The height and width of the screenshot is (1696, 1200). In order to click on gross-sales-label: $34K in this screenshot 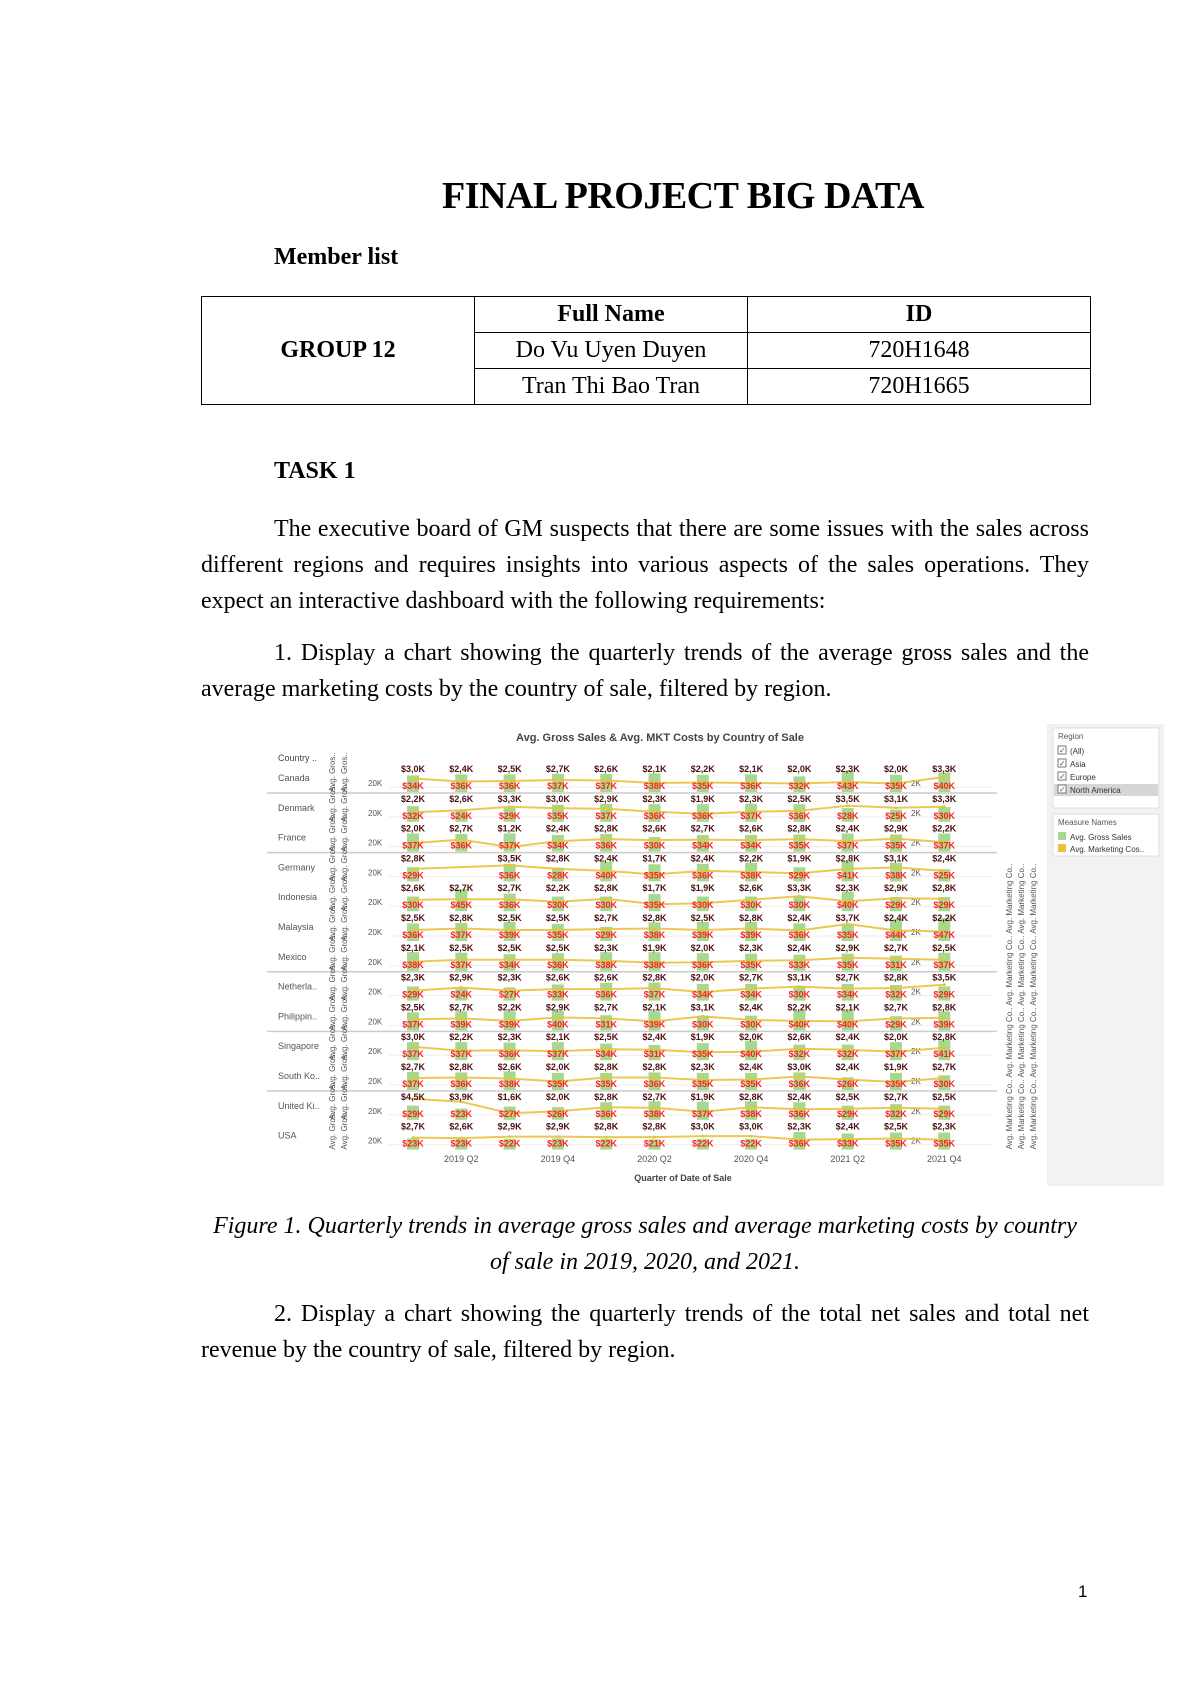, I will do `click(703, 995)`.